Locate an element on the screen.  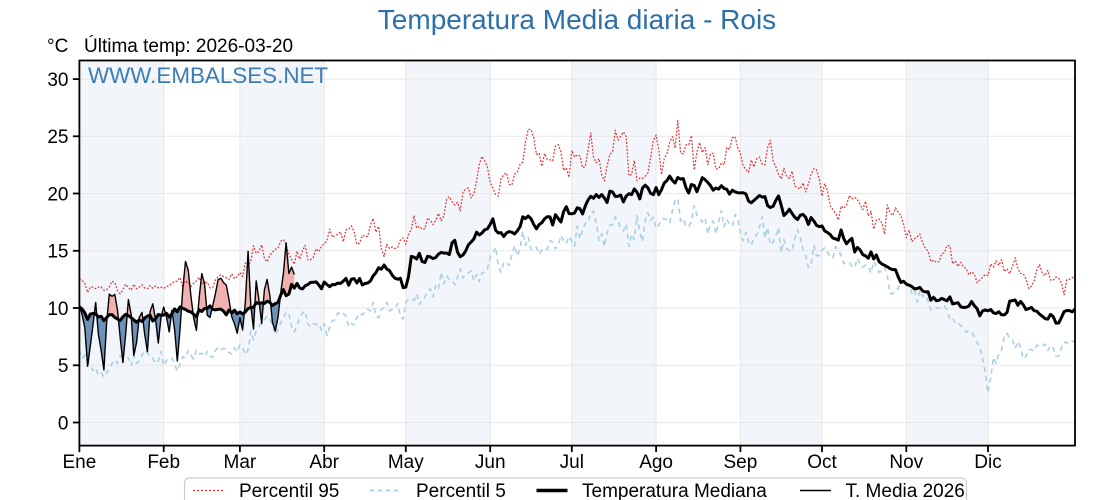
svg-text: Percentil 95 is located at coordinates (289, 490).